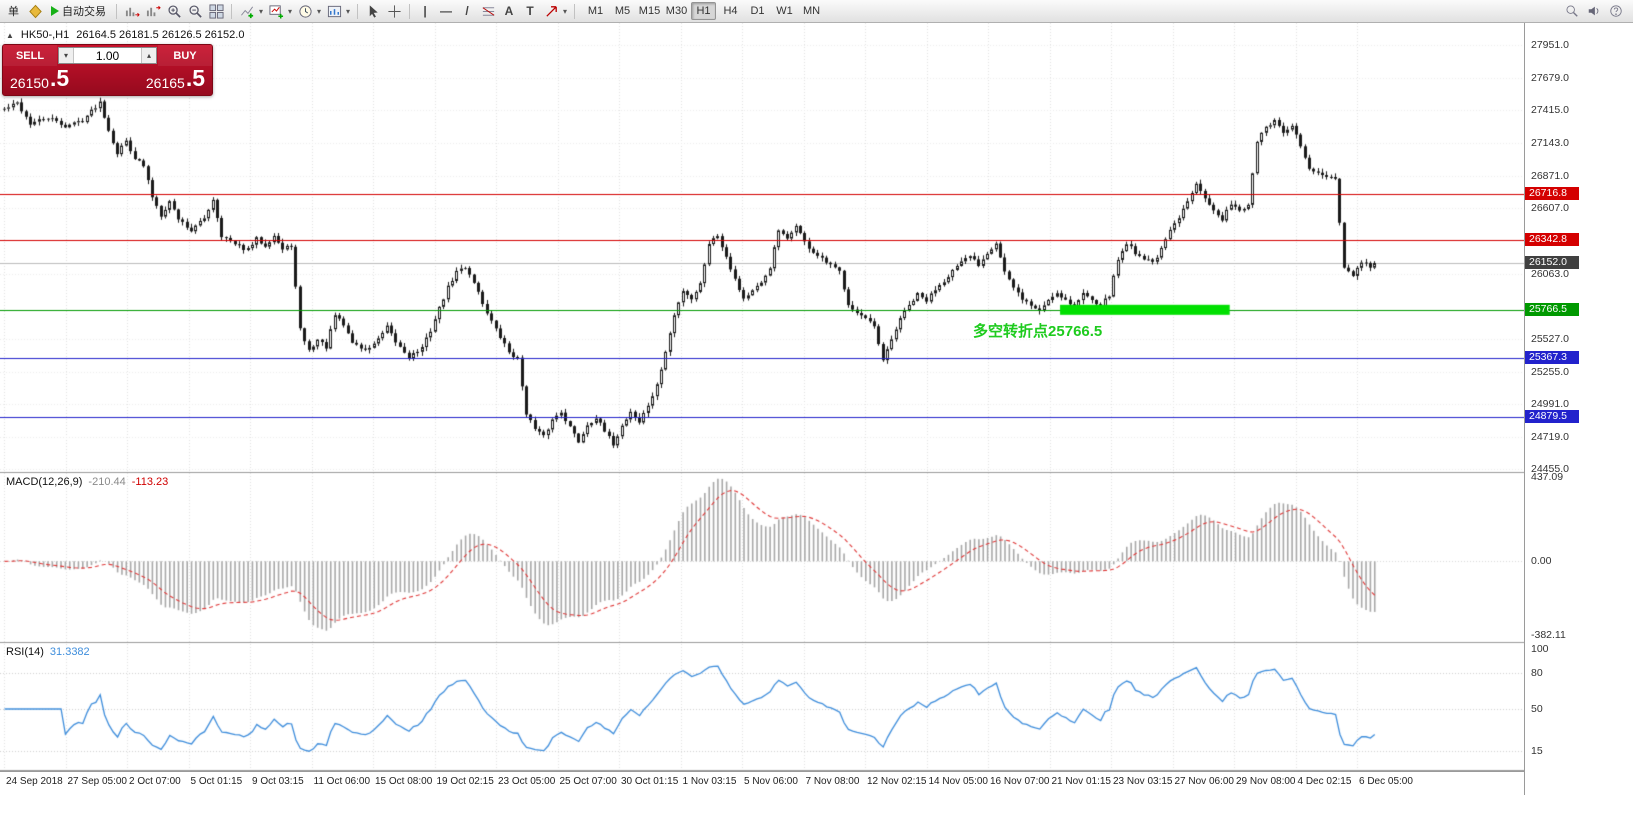  I want to click on indicators-icon, so click(247, 11).